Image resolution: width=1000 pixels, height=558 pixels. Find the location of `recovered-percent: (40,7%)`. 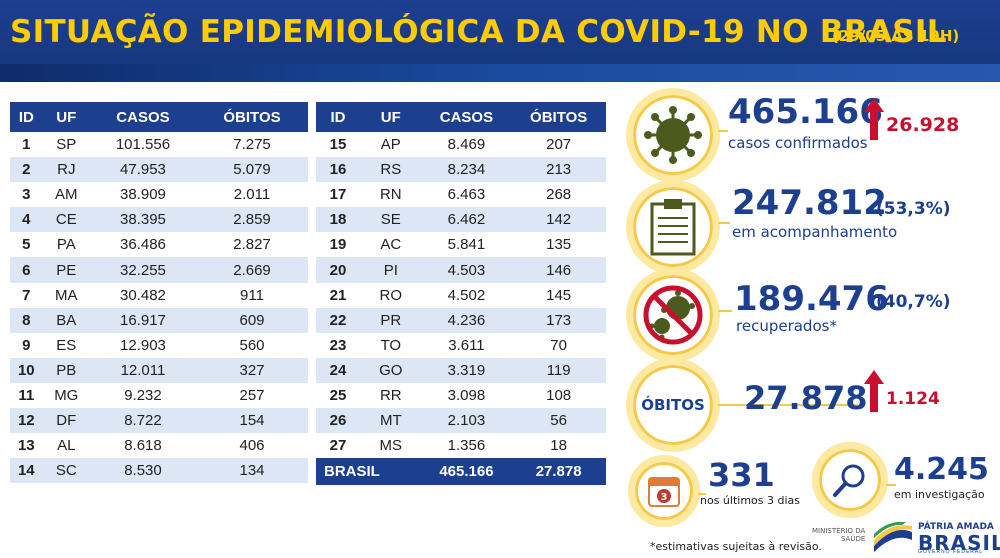

recovered-percent: (40,7%) is located at coordinates (913, 302).